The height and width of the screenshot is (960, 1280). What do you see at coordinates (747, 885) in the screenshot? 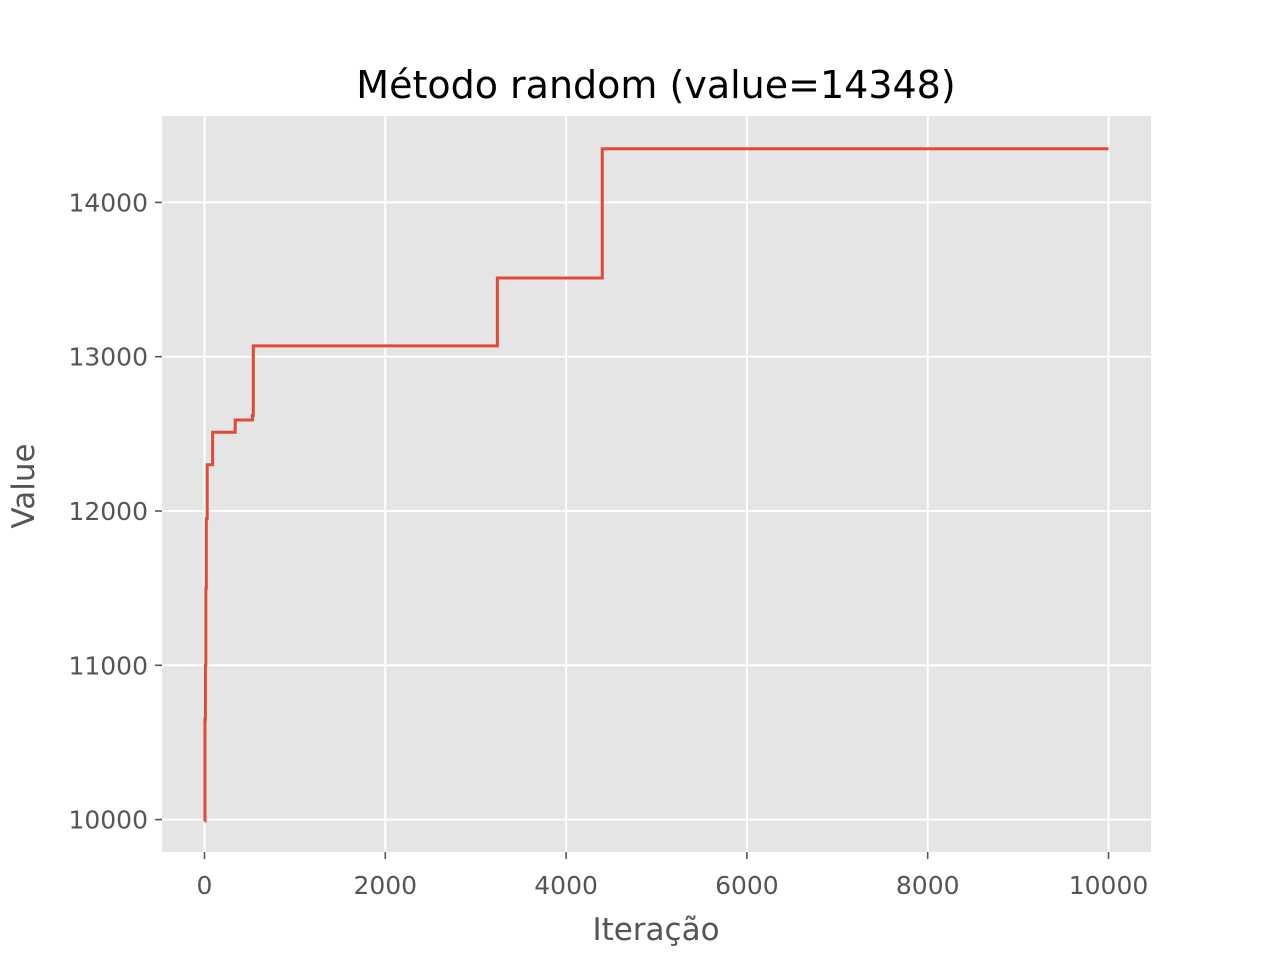
I see `x-tick-label: 6000` at bounding box center [747, 885].